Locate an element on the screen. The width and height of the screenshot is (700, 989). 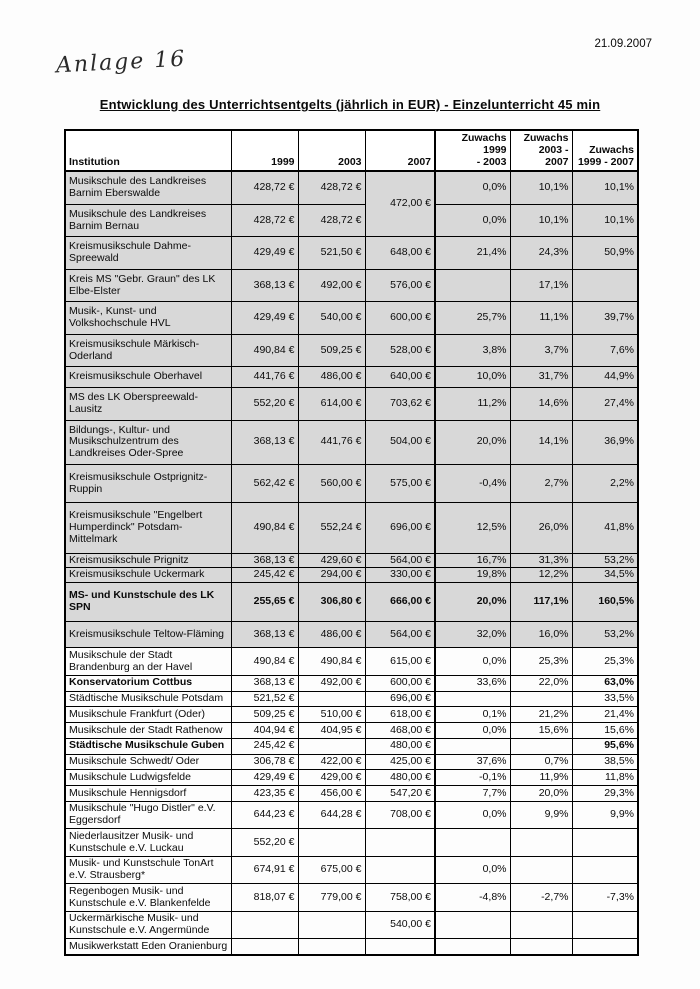
institution-cell: Musikschule Ludwigsfelde is located at coordinates (148, 777).